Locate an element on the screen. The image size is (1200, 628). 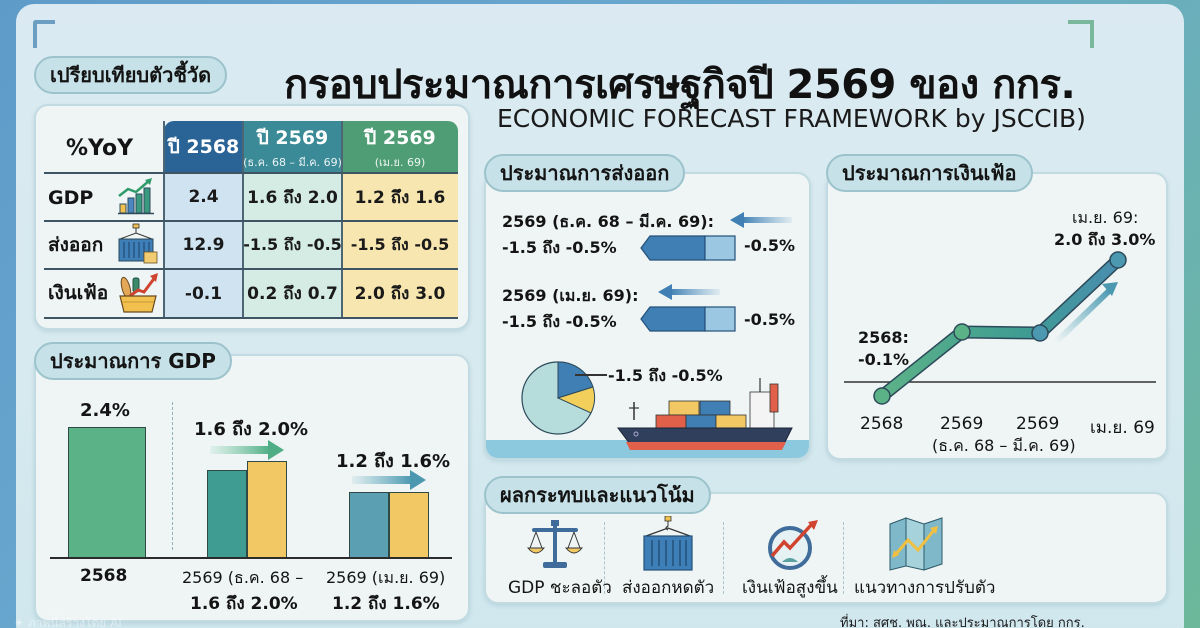
exports-pill: ประมาณการส่งออก is located at coordinates (585, 173).